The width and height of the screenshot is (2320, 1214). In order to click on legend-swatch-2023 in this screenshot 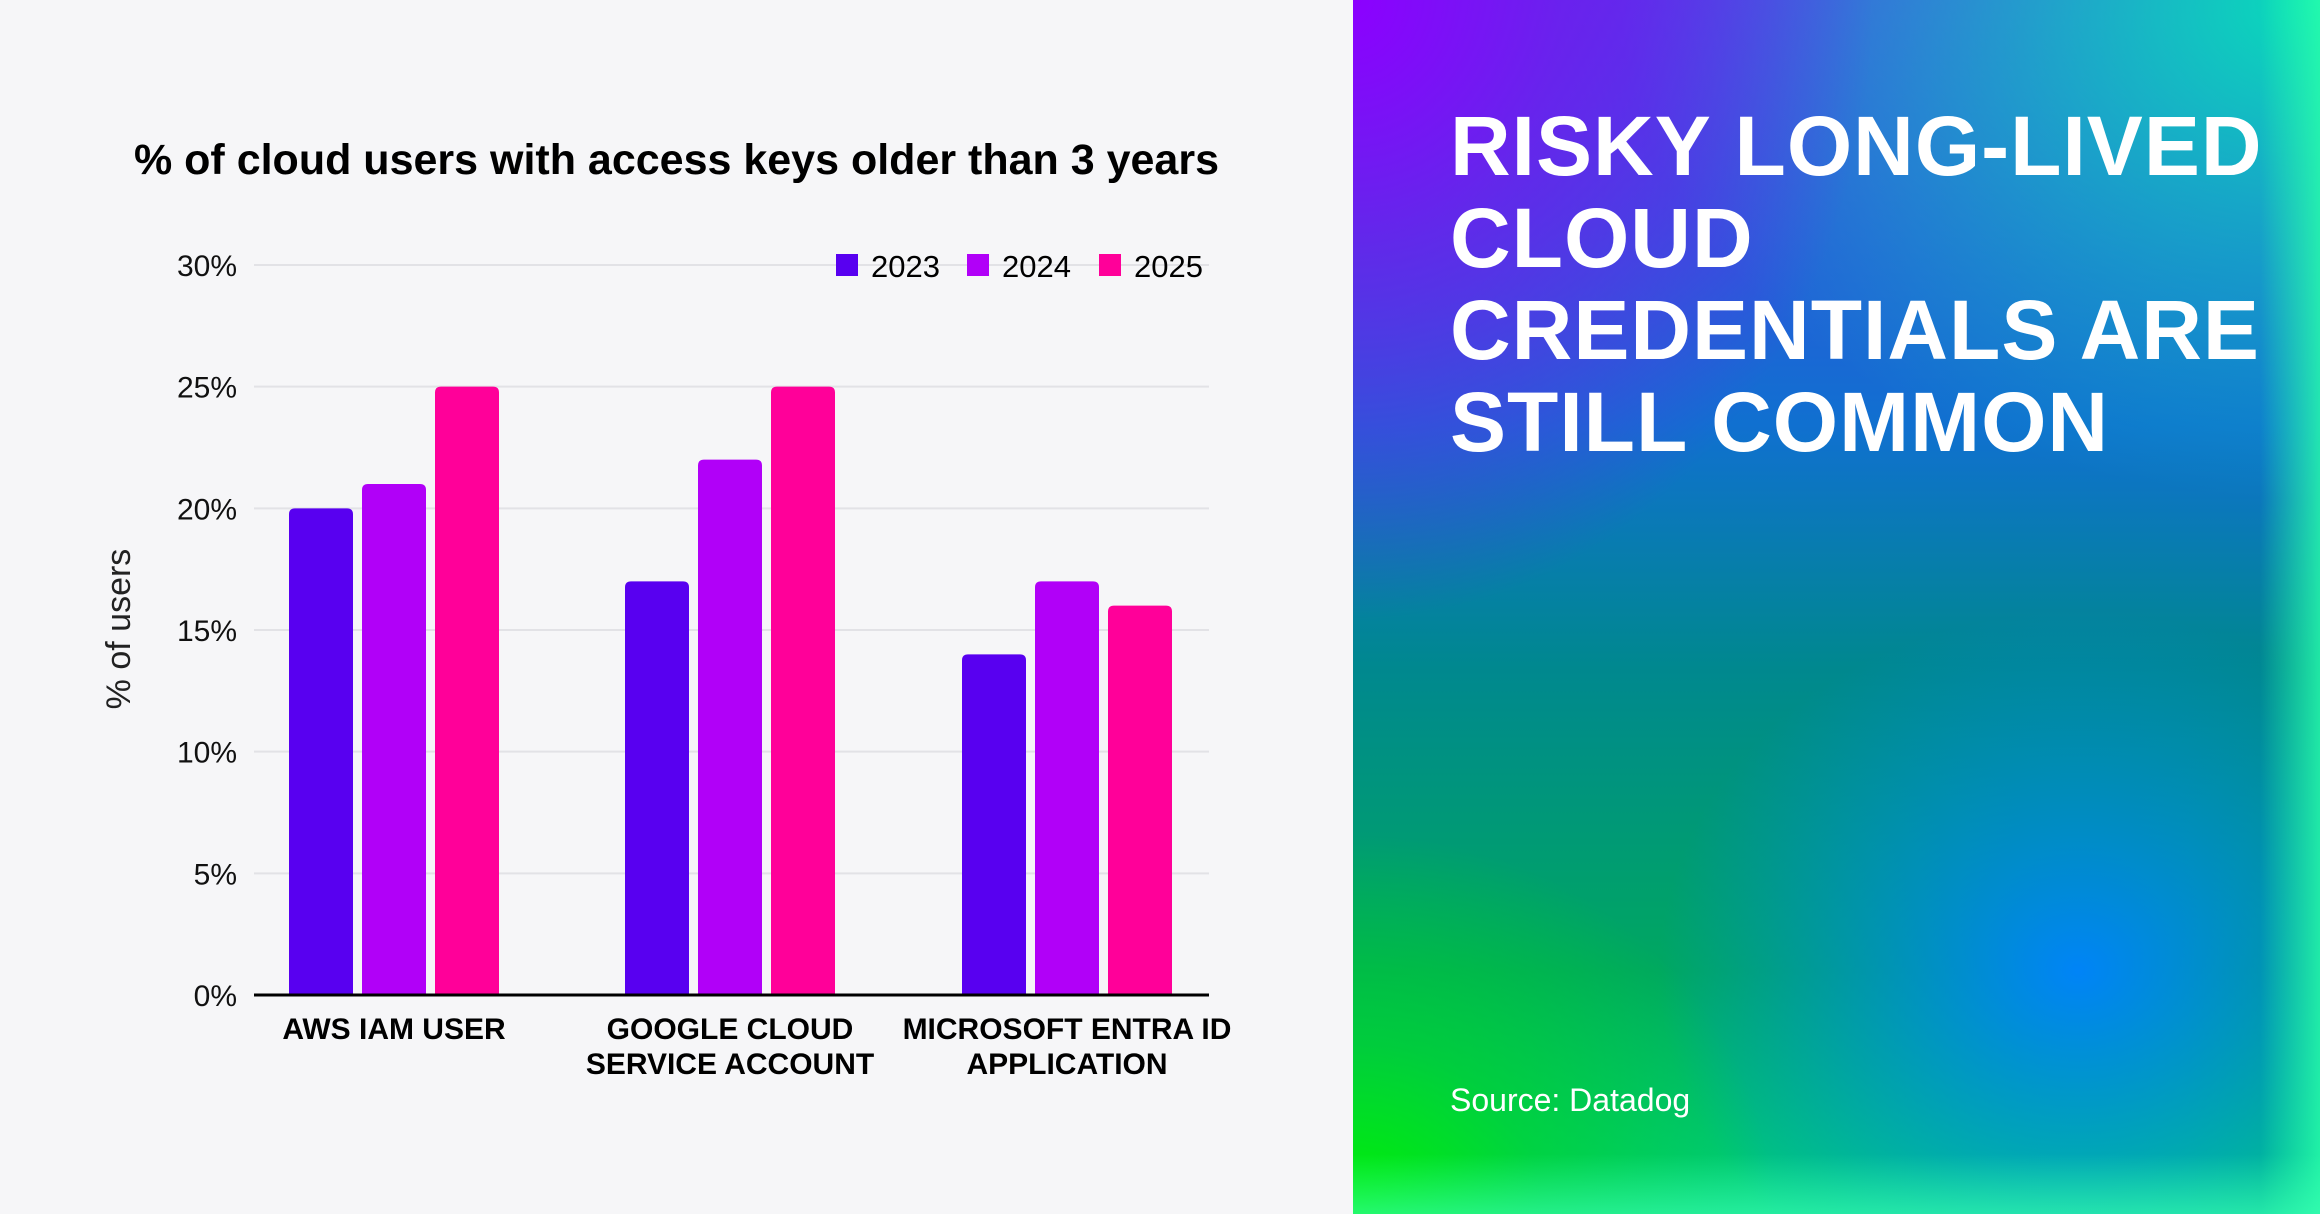, I will do `click(847, 265)`.